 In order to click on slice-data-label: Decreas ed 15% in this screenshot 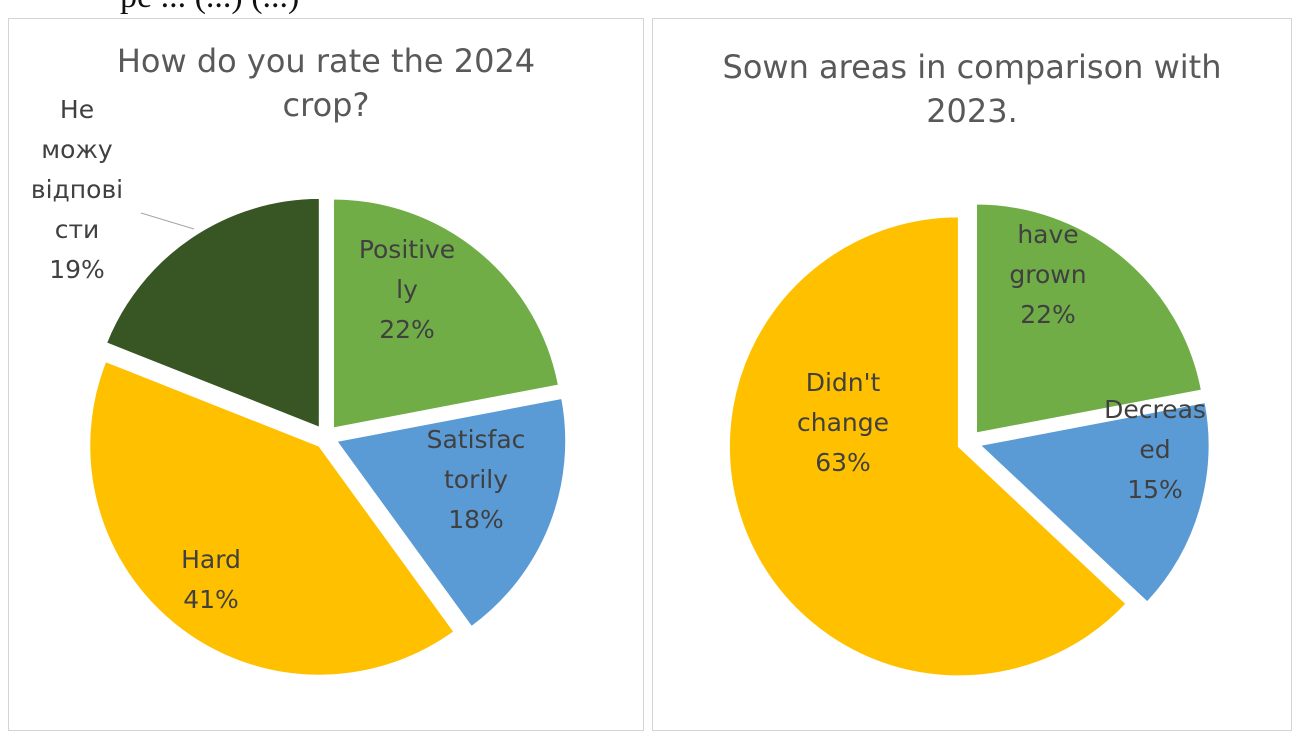, I will do `click(1155, 449)`.